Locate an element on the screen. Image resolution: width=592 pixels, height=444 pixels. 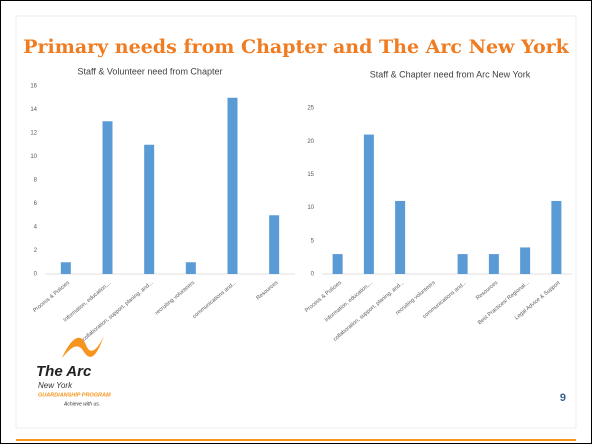
logo-region: New York is located at coordinates (55, 385).